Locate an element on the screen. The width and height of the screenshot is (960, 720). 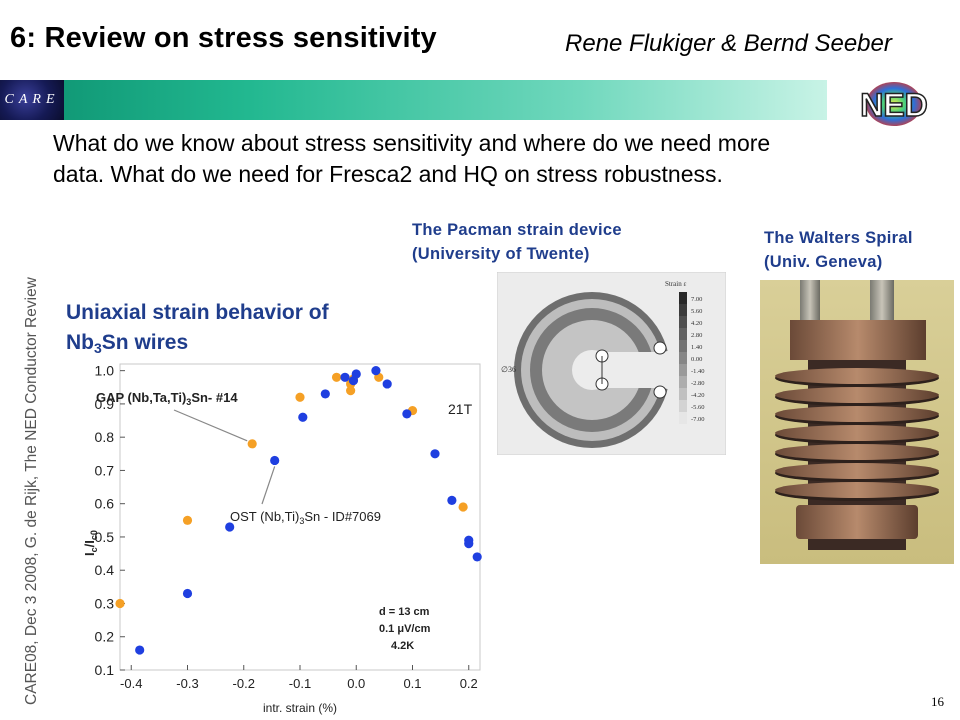
series-1-leader is located at coordinates (268, 485).